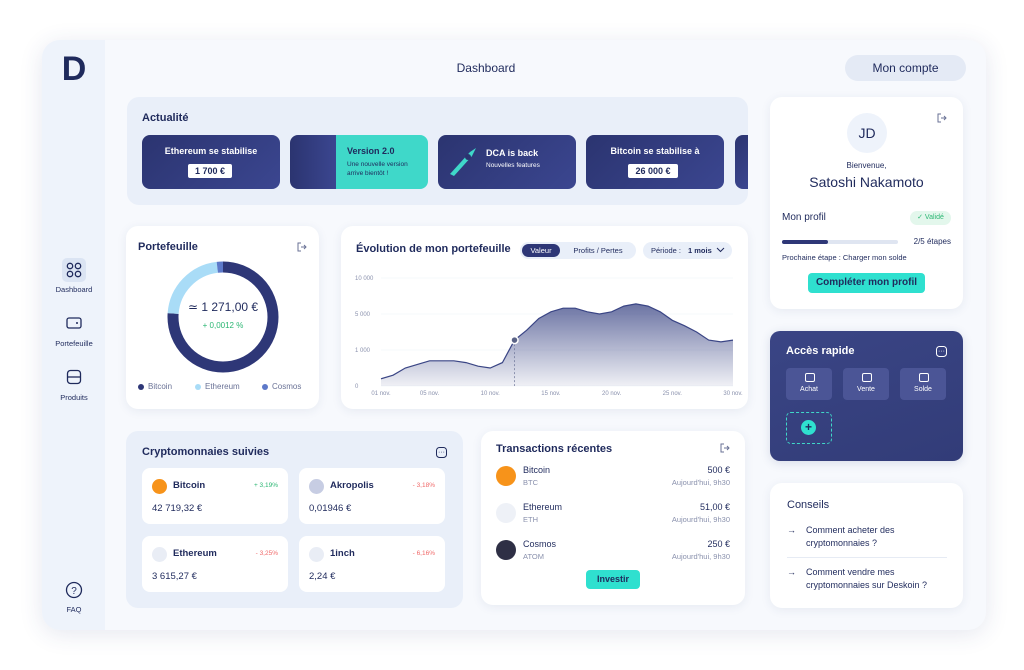 This screenshot has height=670, width=1024. Describe the element at coordinates (613, 579) in the screenshot. I see `invest-button: Investir` at that location.